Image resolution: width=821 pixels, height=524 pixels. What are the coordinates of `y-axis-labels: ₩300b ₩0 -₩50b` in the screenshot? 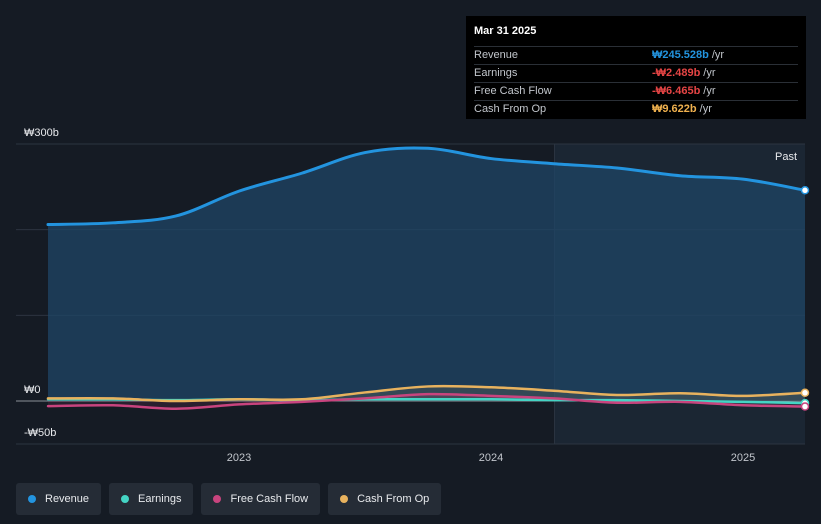 It's located at (41, 283).